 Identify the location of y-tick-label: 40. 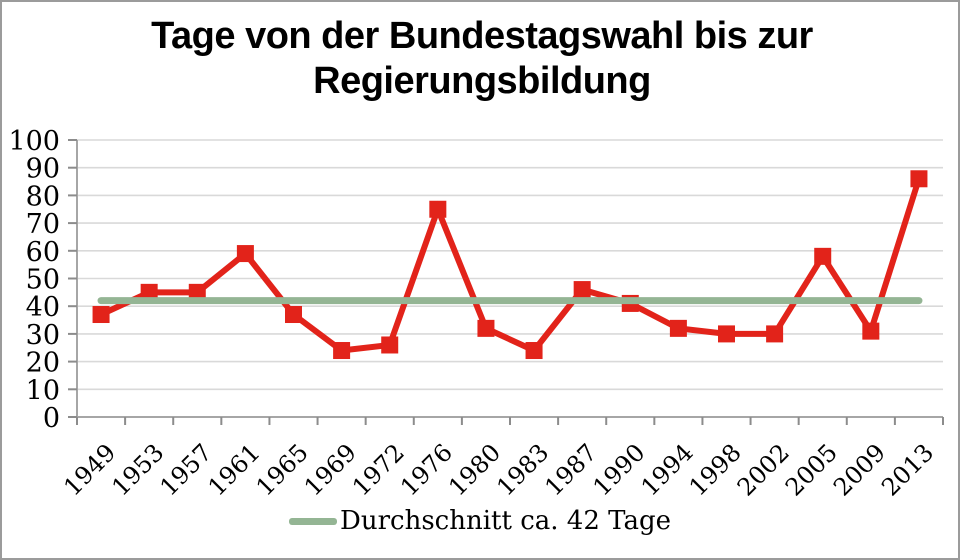
(43, 307).